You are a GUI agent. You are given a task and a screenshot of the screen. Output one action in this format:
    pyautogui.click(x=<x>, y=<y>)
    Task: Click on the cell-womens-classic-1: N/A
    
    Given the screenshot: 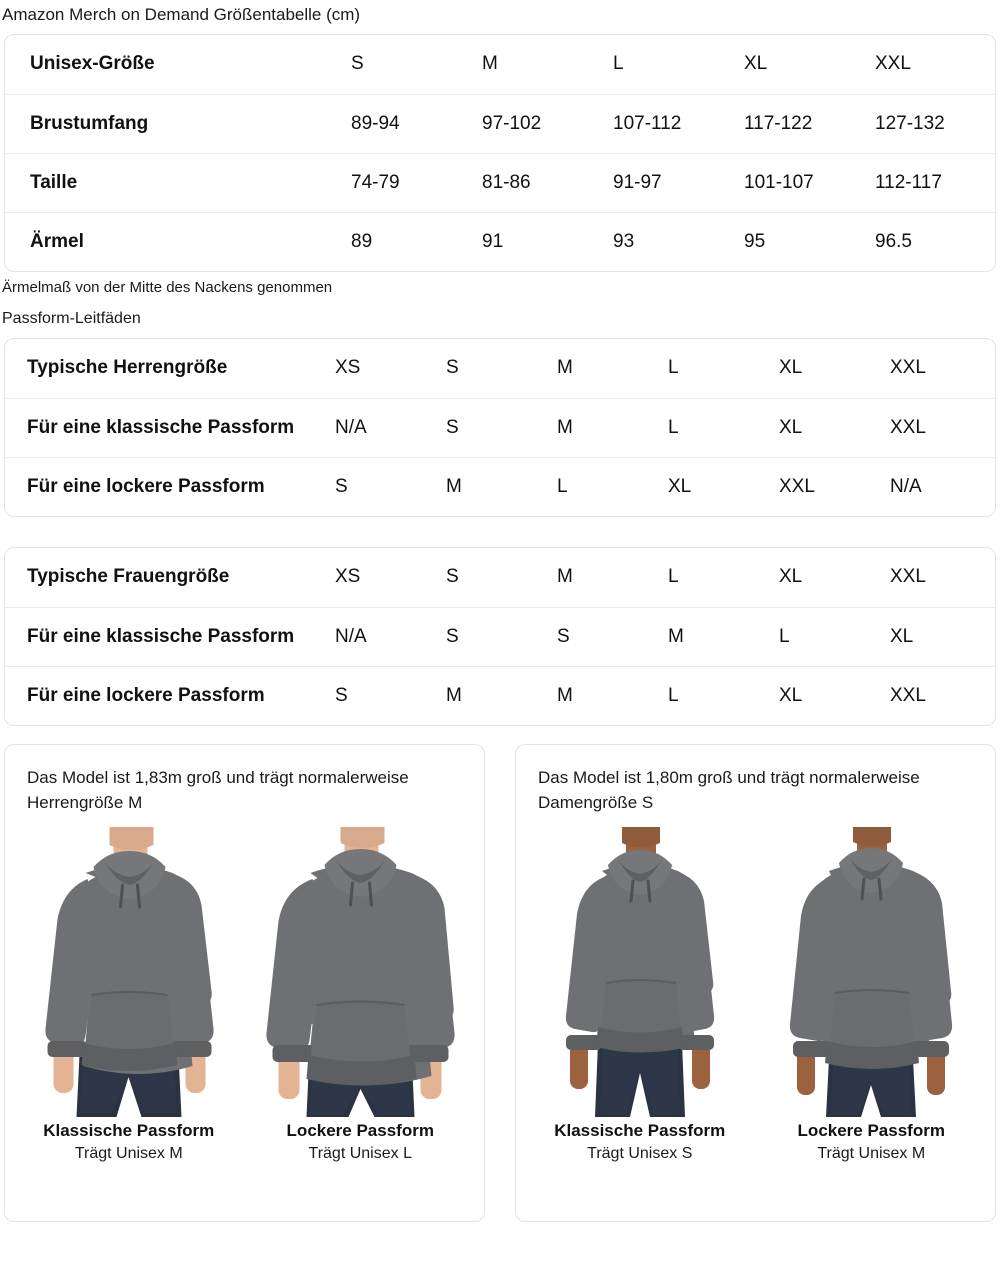 What is the action you would take?
    pyautogui.click(x=390, y=636)
    